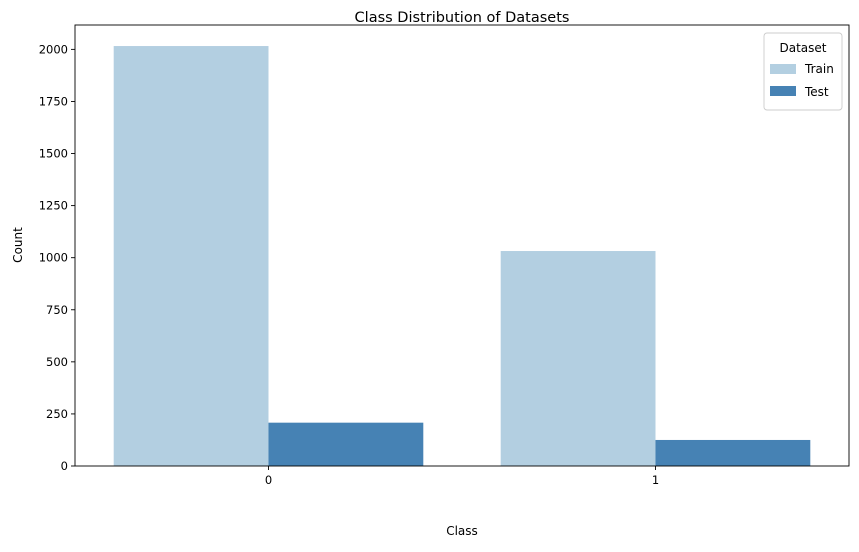  I want to click on y-tick-label: 1750, so click(53, 101).